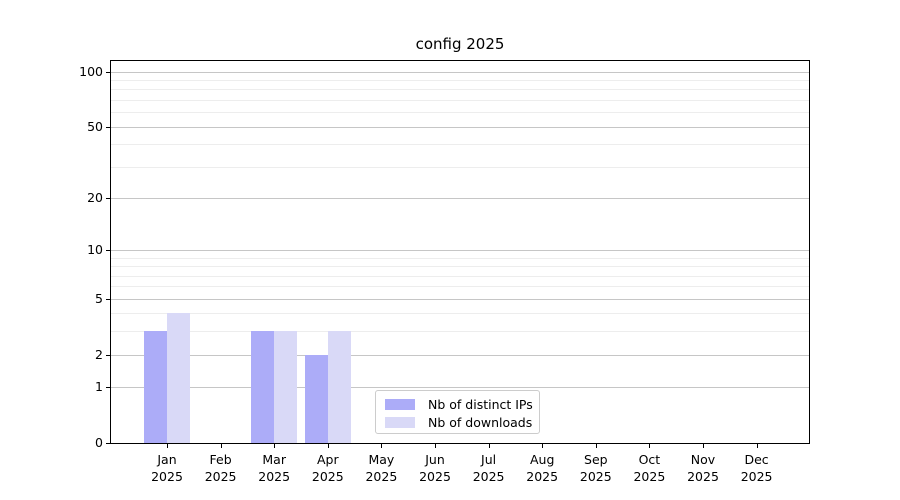 This screenshot has height=500, width=900. What do you see at coordinates (91, 71) in the screenshot?
I see `y-tick-label: 100` at bounding box center [91, 71].